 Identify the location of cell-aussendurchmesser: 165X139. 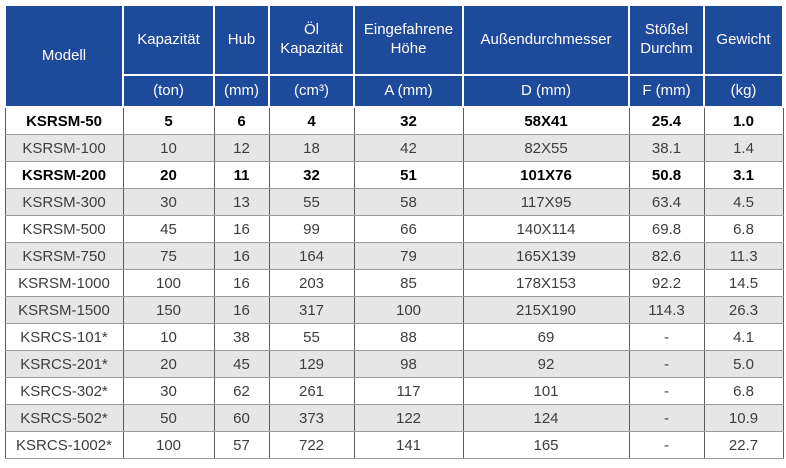
(546, 256).